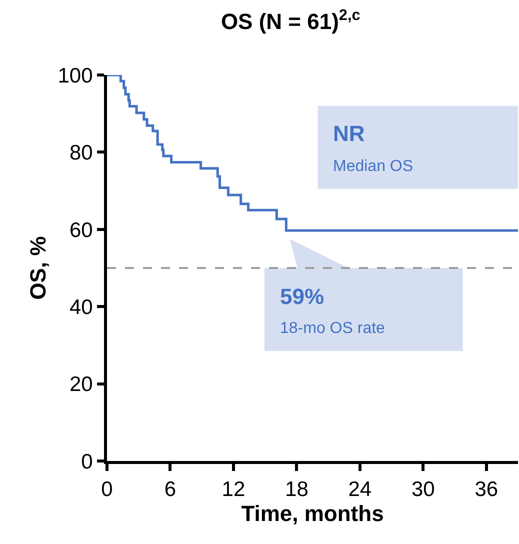 This screenshot has height=544, width=519. What do you see at coordinates (38, 268) in the screenshot?
I see `y-axis-title: OS, %` at bounding box center [38, 268].